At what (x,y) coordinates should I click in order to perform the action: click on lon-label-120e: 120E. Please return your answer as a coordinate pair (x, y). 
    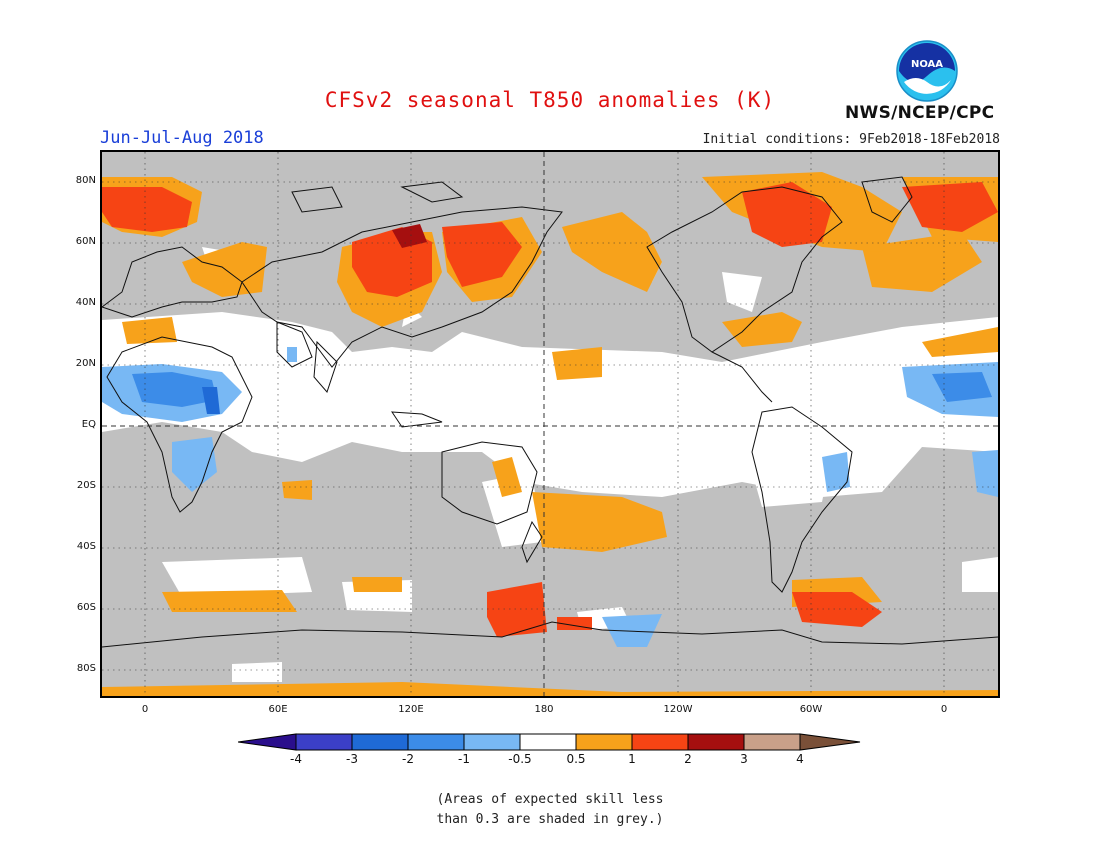
    Looking at the image, I should click on (411, 709).